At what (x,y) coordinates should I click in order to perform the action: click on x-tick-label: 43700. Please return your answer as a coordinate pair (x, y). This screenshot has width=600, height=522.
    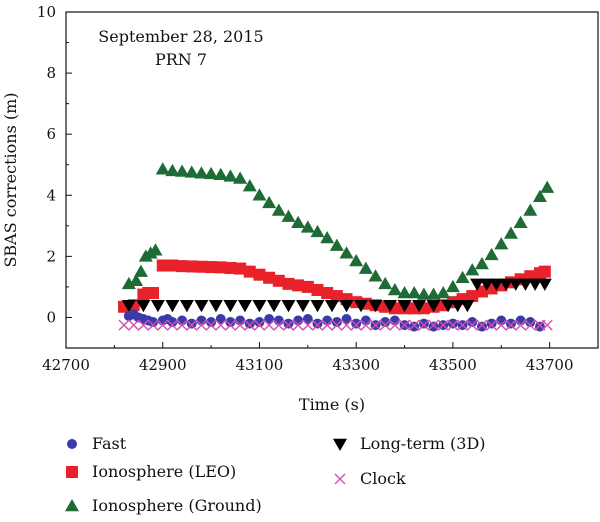
    Looking at the image, I should click on (550, 365).